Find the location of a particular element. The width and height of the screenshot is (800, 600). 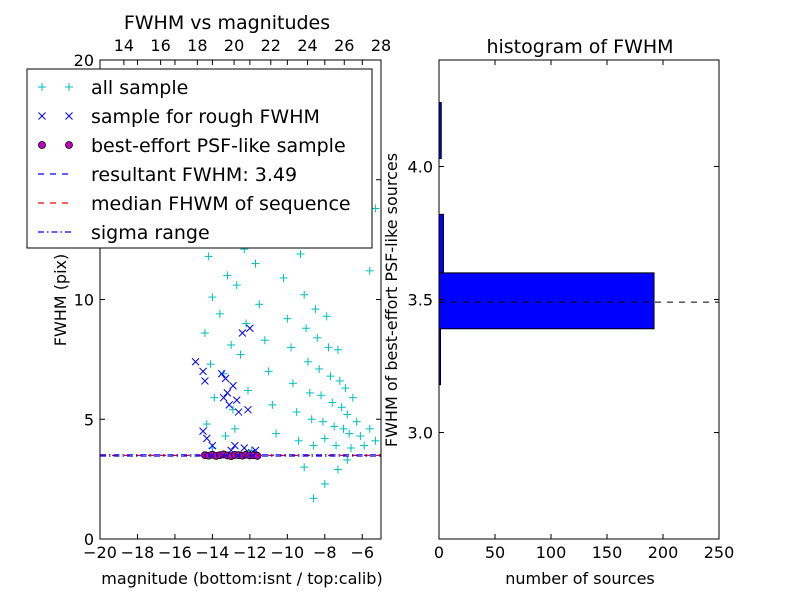

hist-y-tick-label-2: 4.0 is located at coordinates (420, 166).